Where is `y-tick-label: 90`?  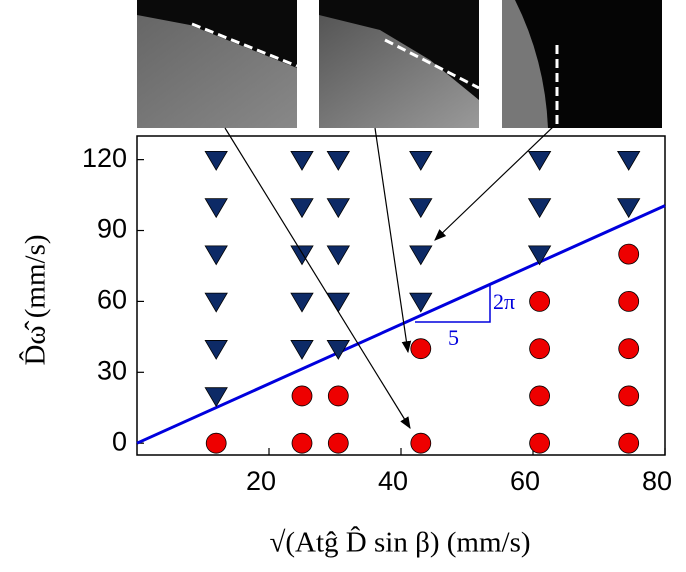
y-tick-label: 90 is located at coordinates (112, 229).